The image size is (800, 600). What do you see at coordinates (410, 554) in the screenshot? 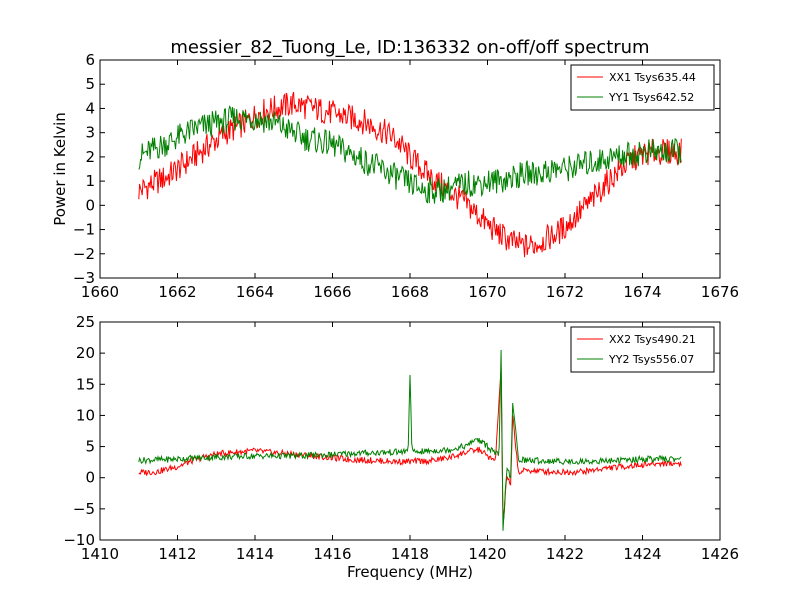
I see `x-tick-label: 1418` at bounding box center [410, 554].